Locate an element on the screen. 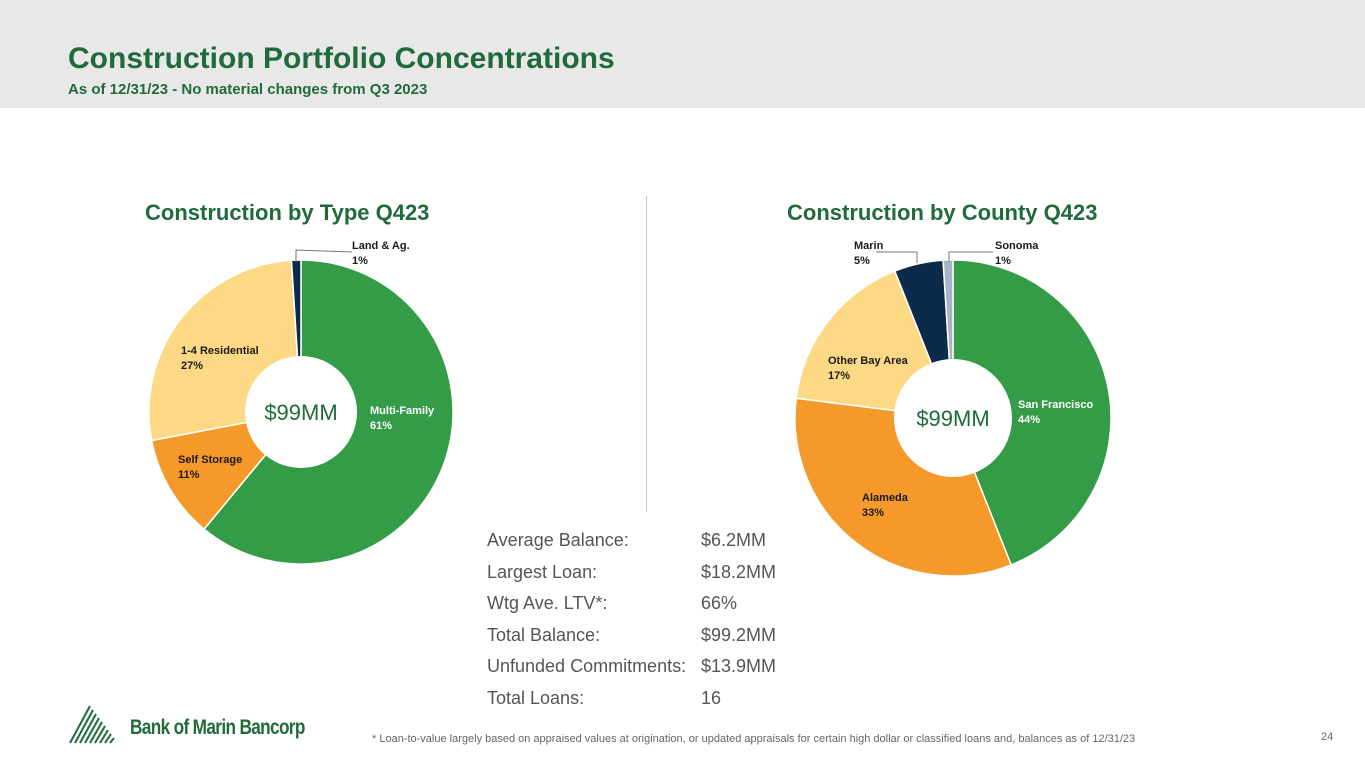  chart-divider is located at coordinates (646, 354).